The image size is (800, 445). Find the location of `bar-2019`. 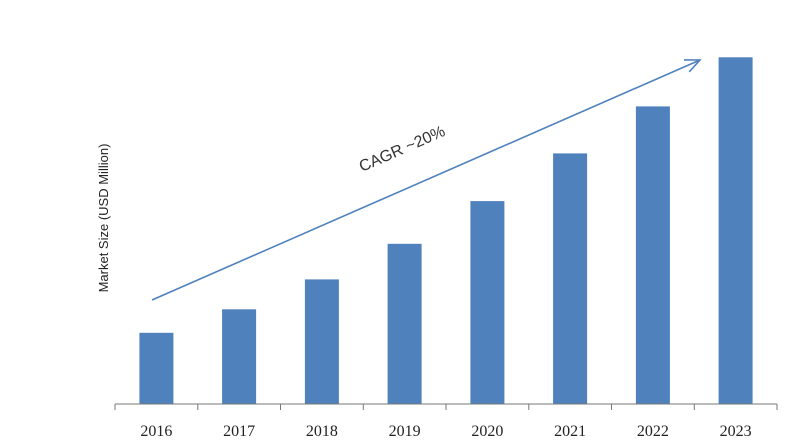

bar-2019 is located at coordinates (404, 323).